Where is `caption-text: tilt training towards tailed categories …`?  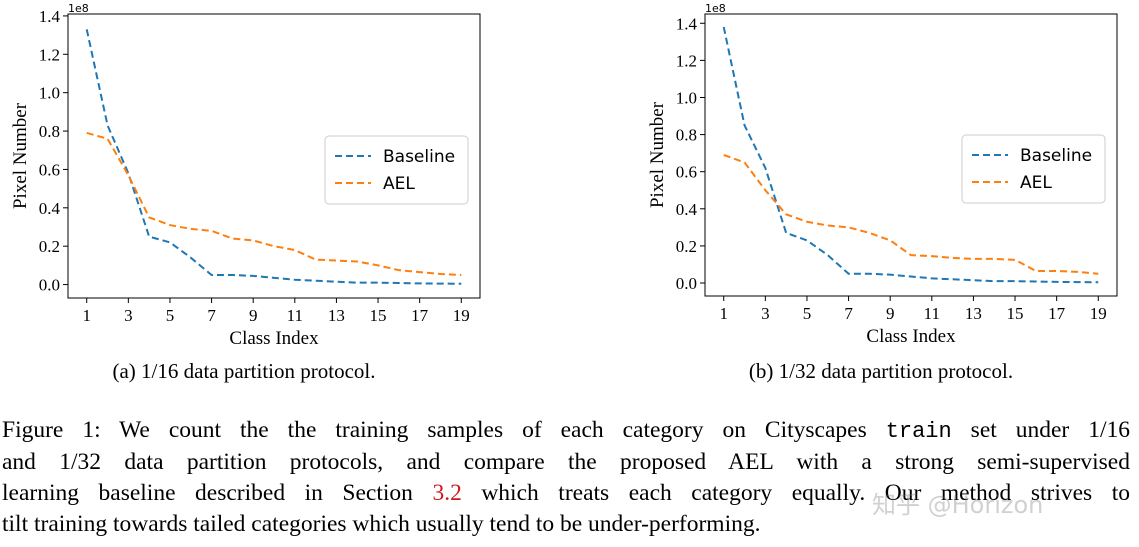 caption-text: tilt training towards tailed categories … is located at coordinates (381, 524).